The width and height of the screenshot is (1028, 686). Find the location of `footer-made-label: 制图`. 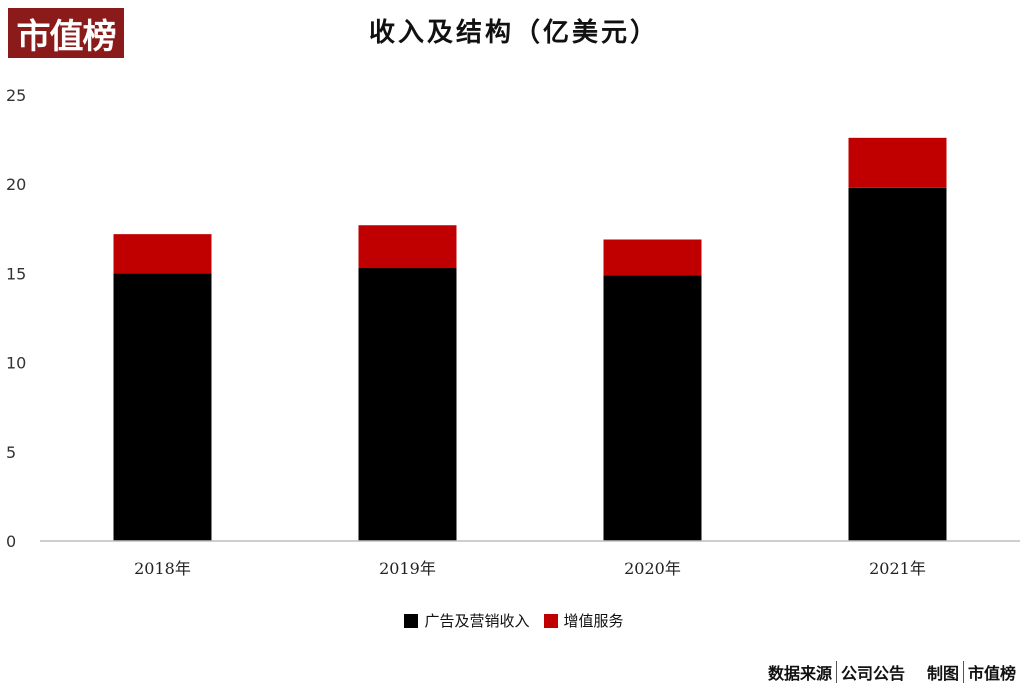

footer-made-label: 制图 is located at coordinates (942, 673).